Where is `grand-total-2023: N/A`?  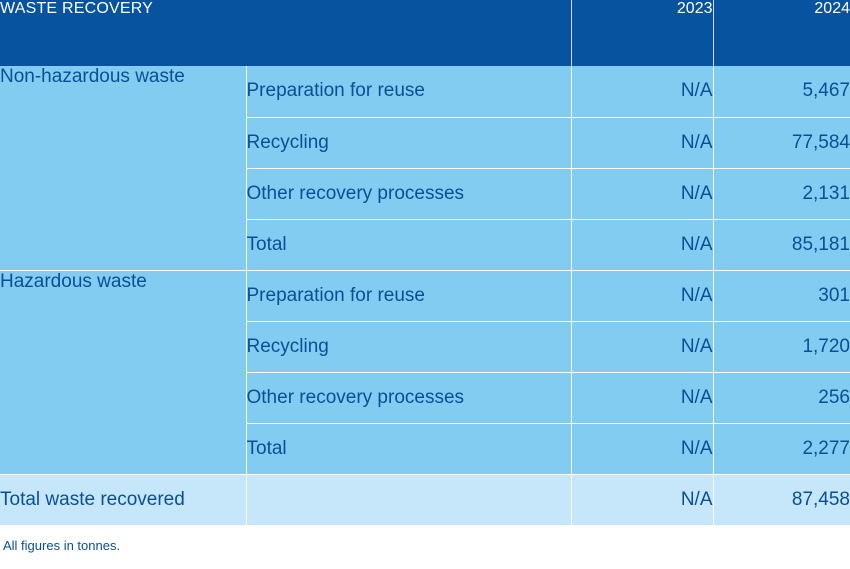
grand-total-2023: N/A is located at coordinates (641, 499).